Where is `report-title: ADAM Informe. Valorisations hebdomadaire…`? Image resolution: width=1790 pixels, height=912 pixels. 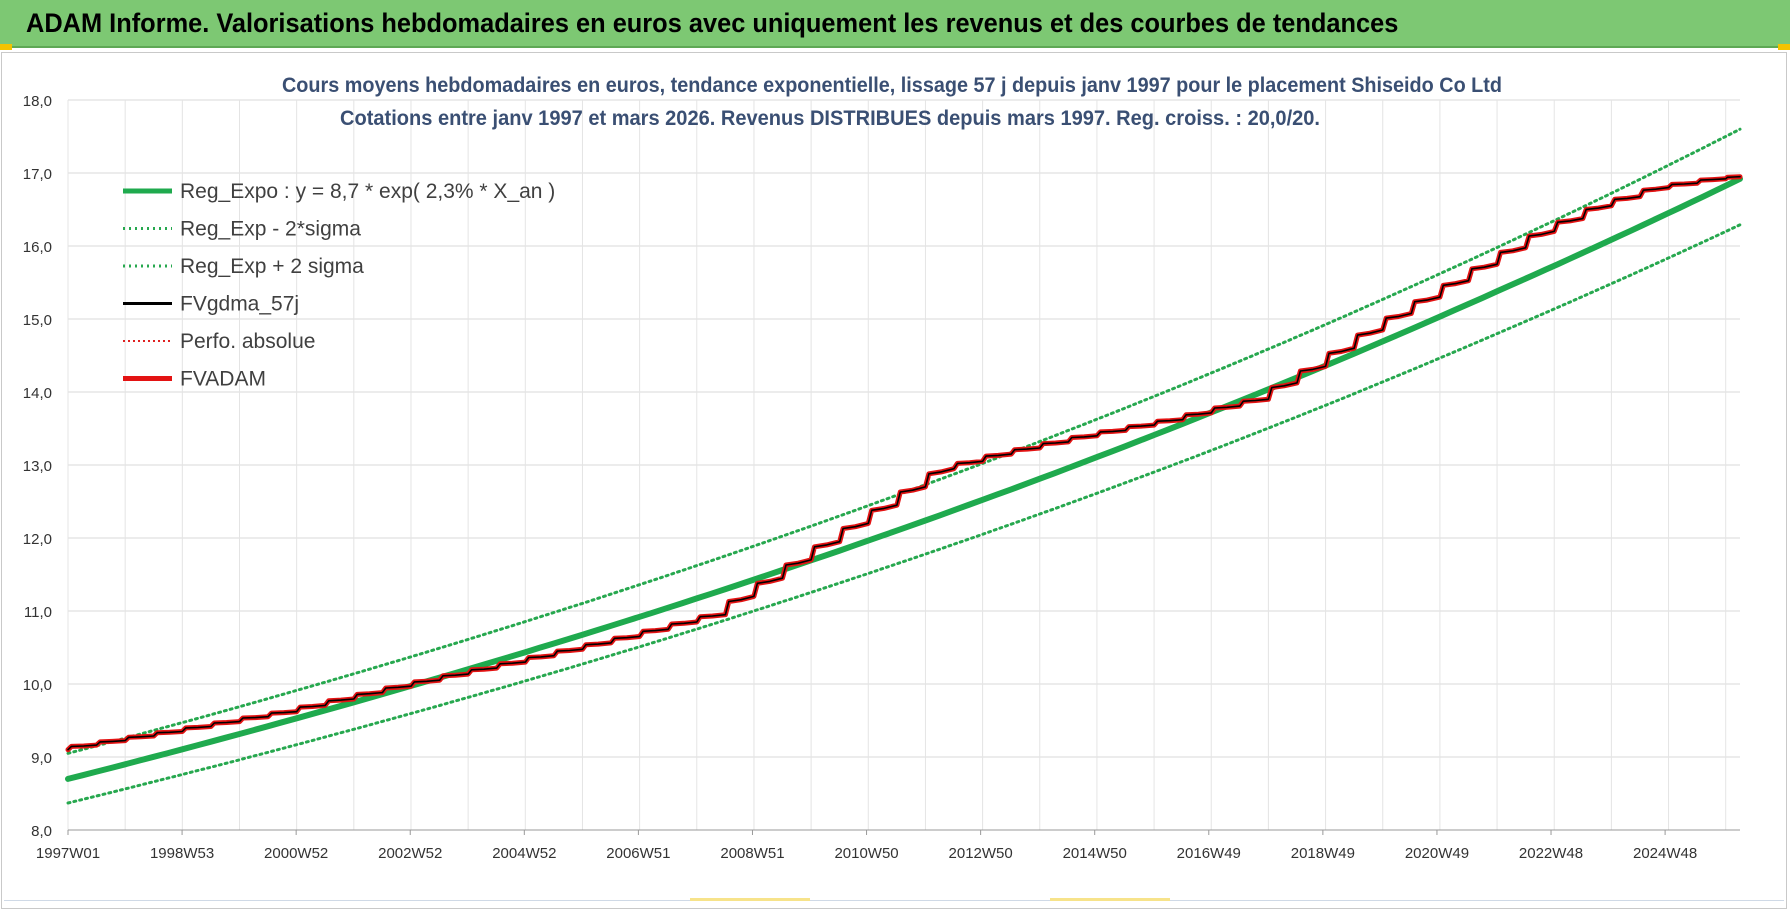
report-title: ADAM Informe. Valorisations hebdomadaire… is located at coordinates (712, 23).